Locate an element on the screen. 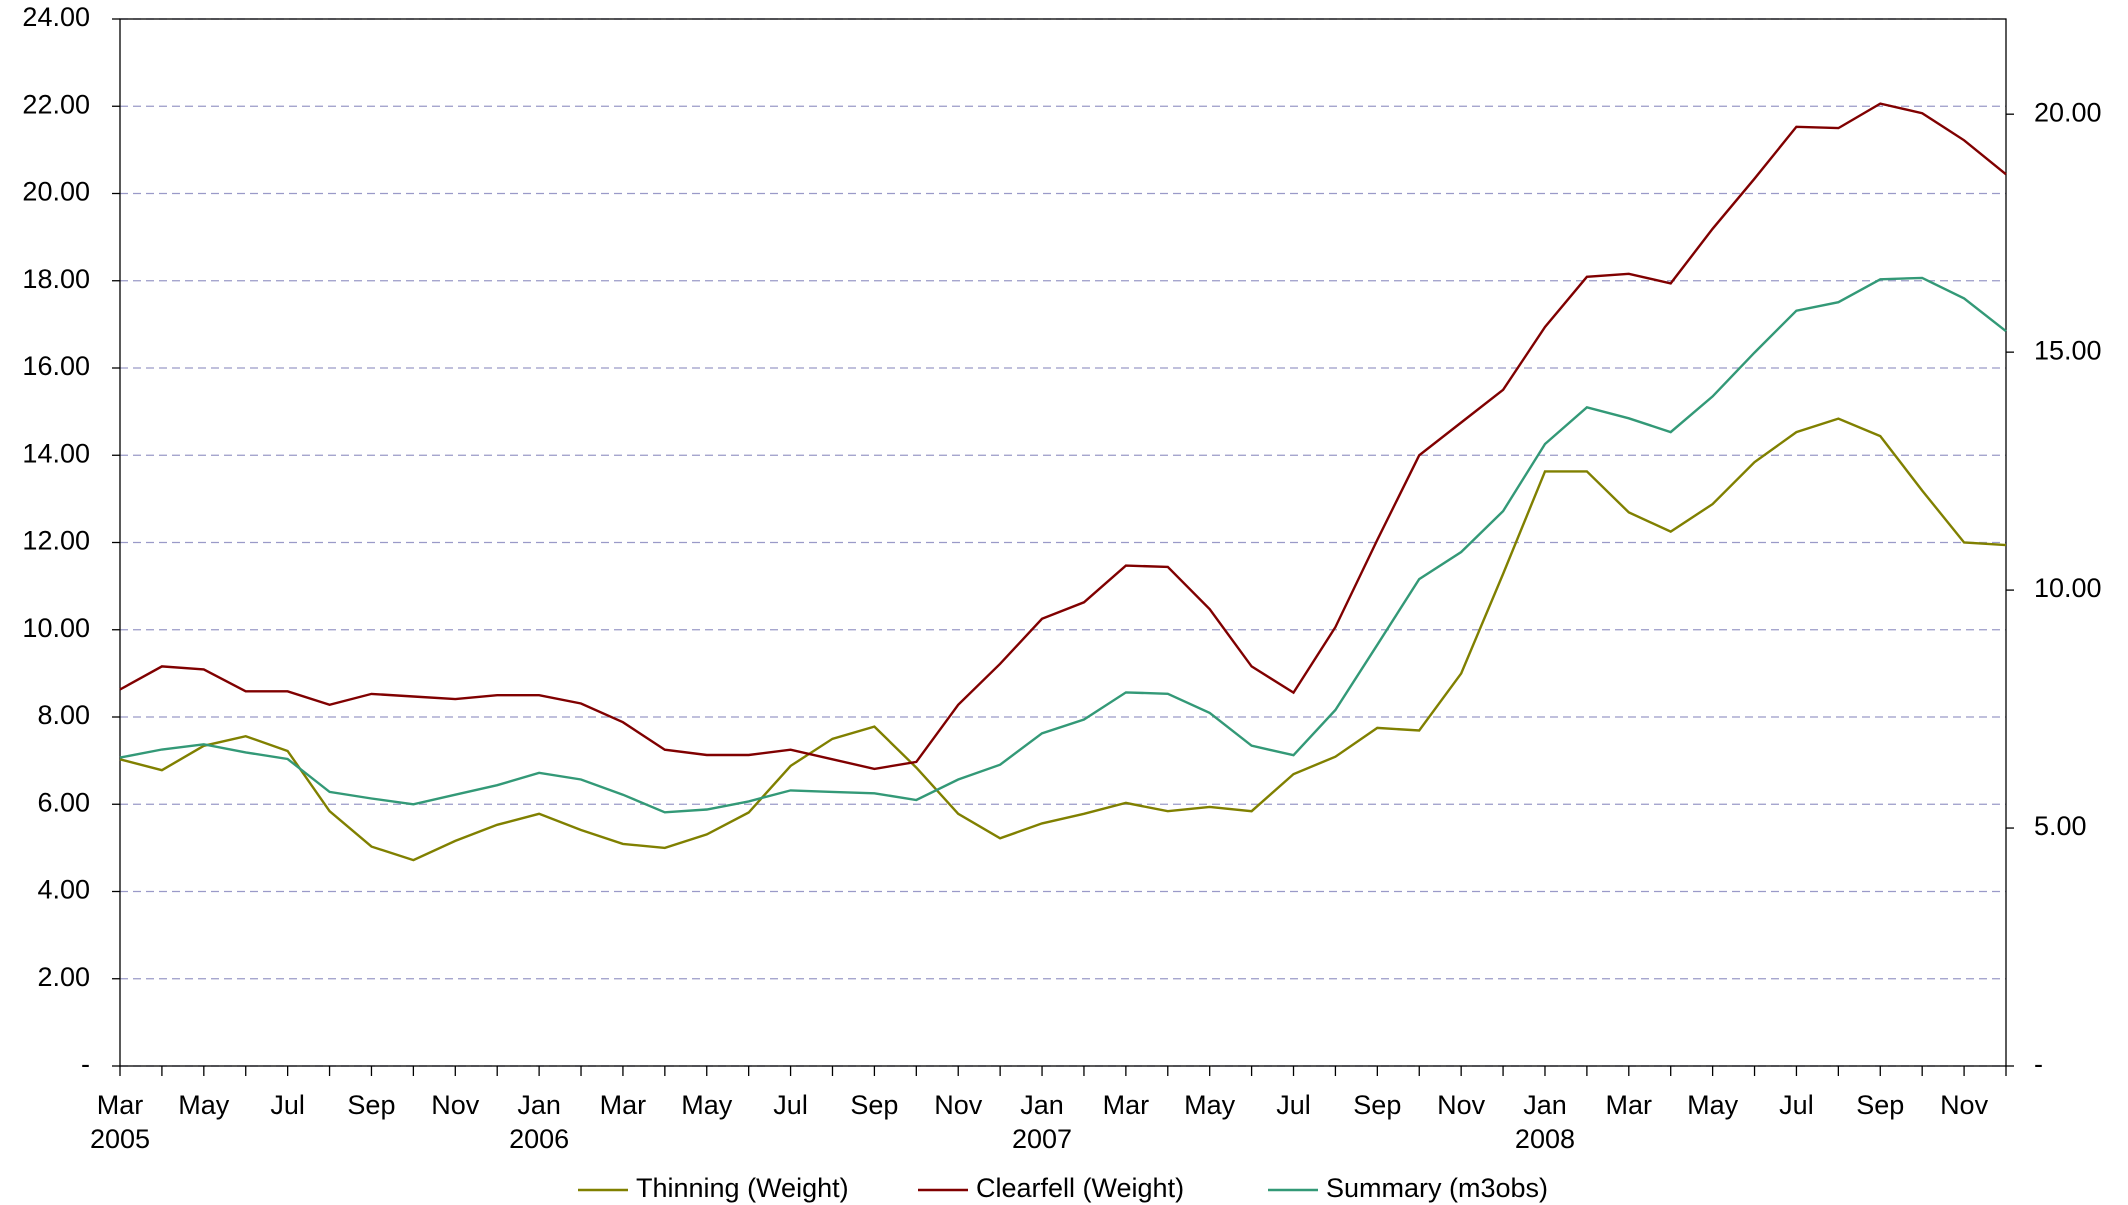  legend-label: Clearfell (Weight) is located at coordinates (1080, 1188).